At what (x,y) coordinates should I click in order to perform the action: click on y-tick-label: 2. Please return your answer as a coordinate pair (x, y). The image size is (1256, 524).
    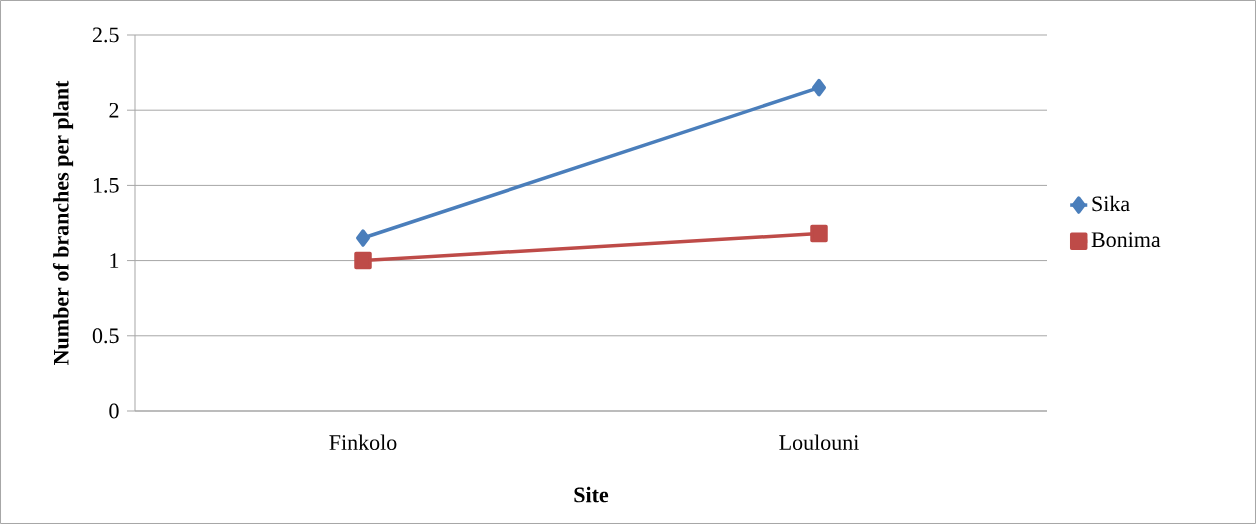
    Looking at the image, I should click on (114, 110).